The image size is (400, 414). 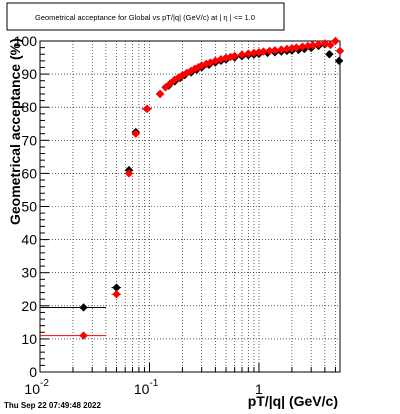 I want to click on y-tick-label: 30, so click(x=29, y=273).